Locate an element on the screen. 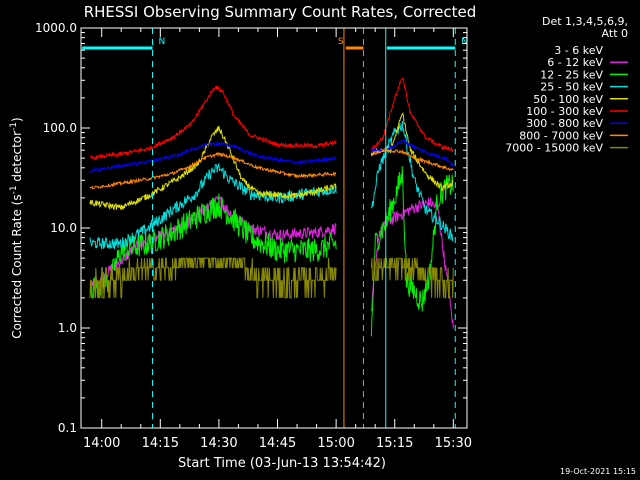 This screenshot has height=480, width=640. y-tick-label: 0.1 is located at coordinates (67, 428).